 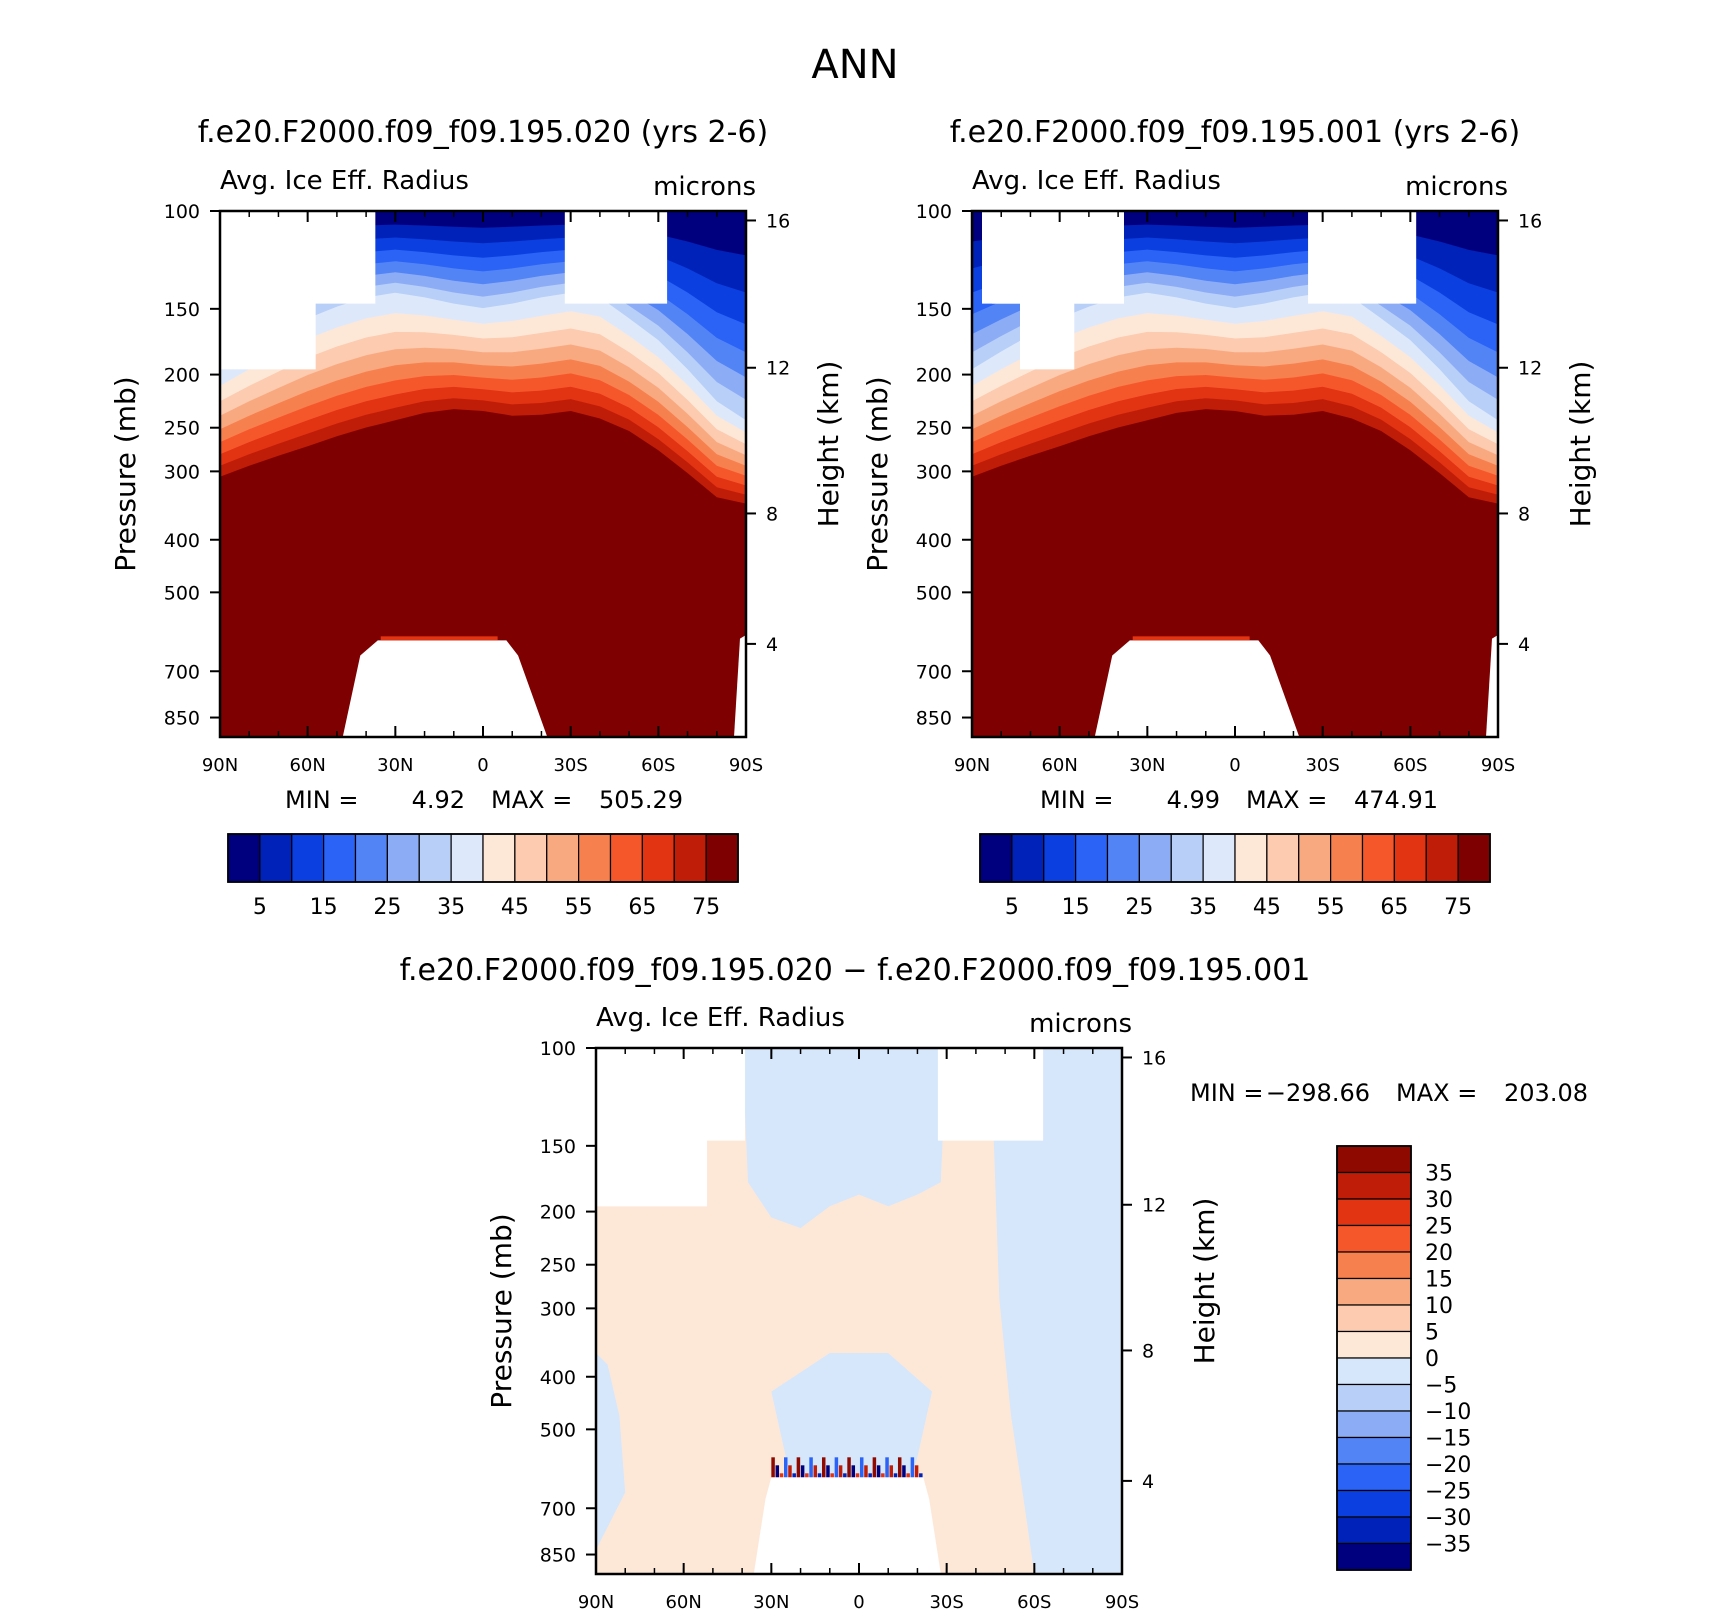 I want to click on x-tick-label: 60N, so click(x=1059, y=765).